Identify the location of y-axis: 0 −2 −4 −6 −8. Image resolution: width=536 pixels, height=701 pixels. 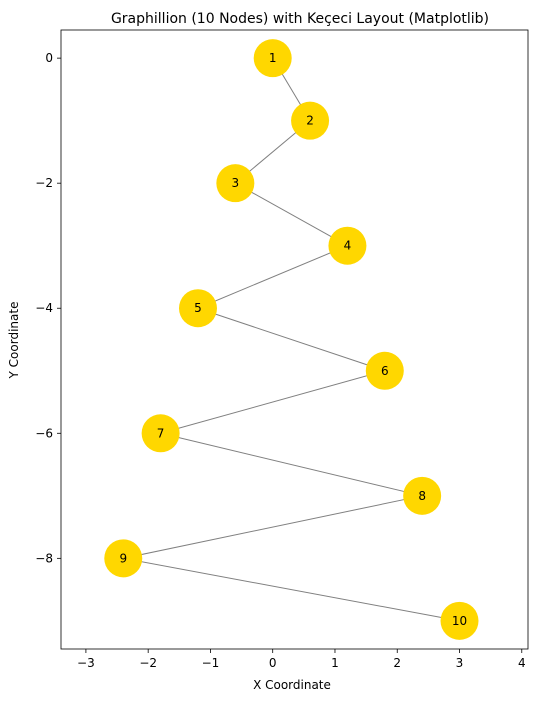
(48, 308).